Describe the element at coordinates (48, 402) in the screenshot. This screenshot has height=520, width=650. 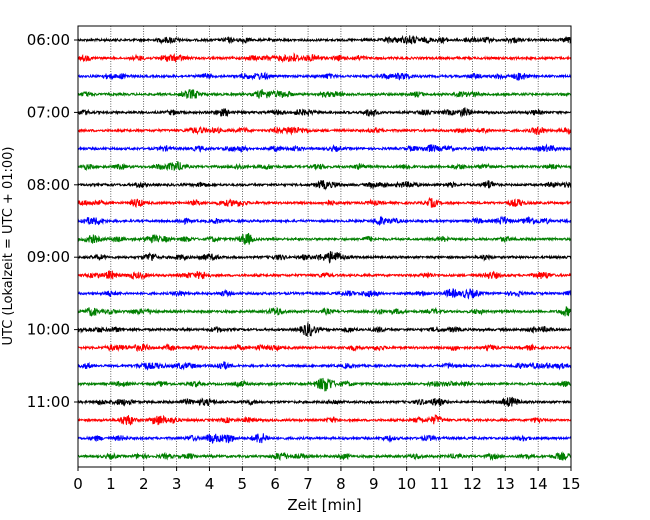
I see `y-tick-label: 11:00` at that location.